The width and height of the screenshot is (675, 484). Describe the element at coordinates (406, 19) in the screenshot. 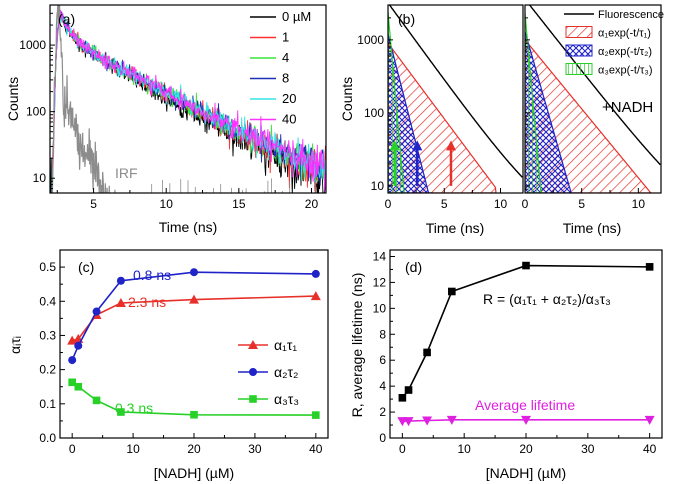

I see `panel-b-label: (b)` at that location.